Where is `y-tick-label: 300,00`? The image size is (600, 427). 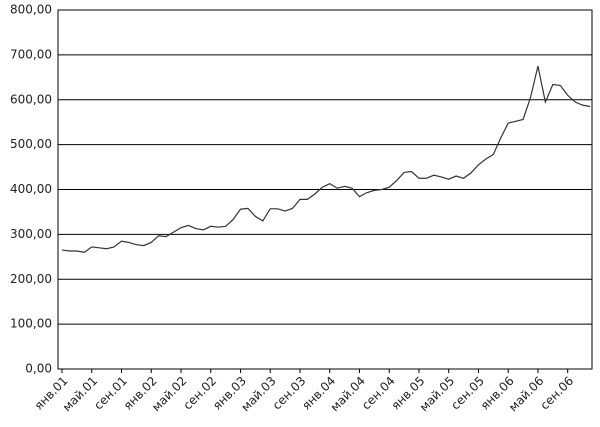 y-tick-label: 300,00 is located at coordinates (31, 234).